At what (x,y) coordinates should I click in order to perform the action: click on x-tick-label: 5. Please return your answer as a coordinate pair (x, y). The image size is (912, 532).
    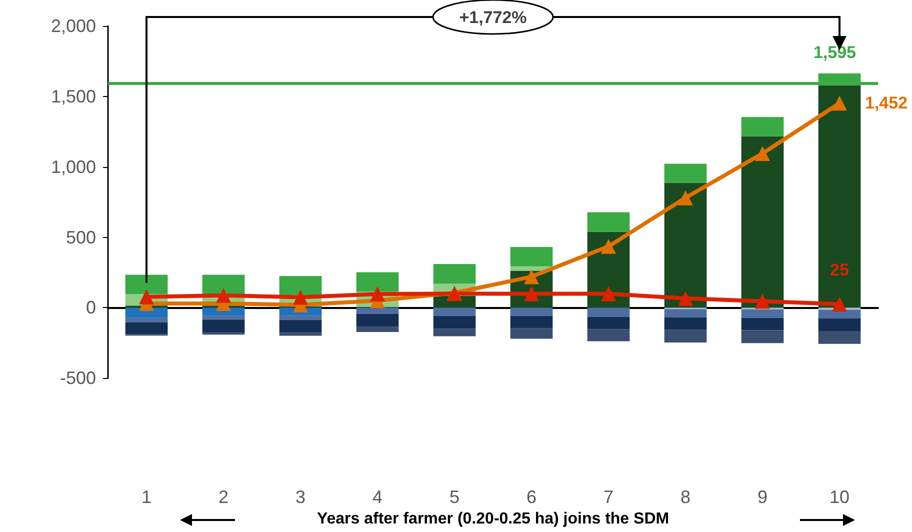
    Looking at the image, I should click on (454, 497).